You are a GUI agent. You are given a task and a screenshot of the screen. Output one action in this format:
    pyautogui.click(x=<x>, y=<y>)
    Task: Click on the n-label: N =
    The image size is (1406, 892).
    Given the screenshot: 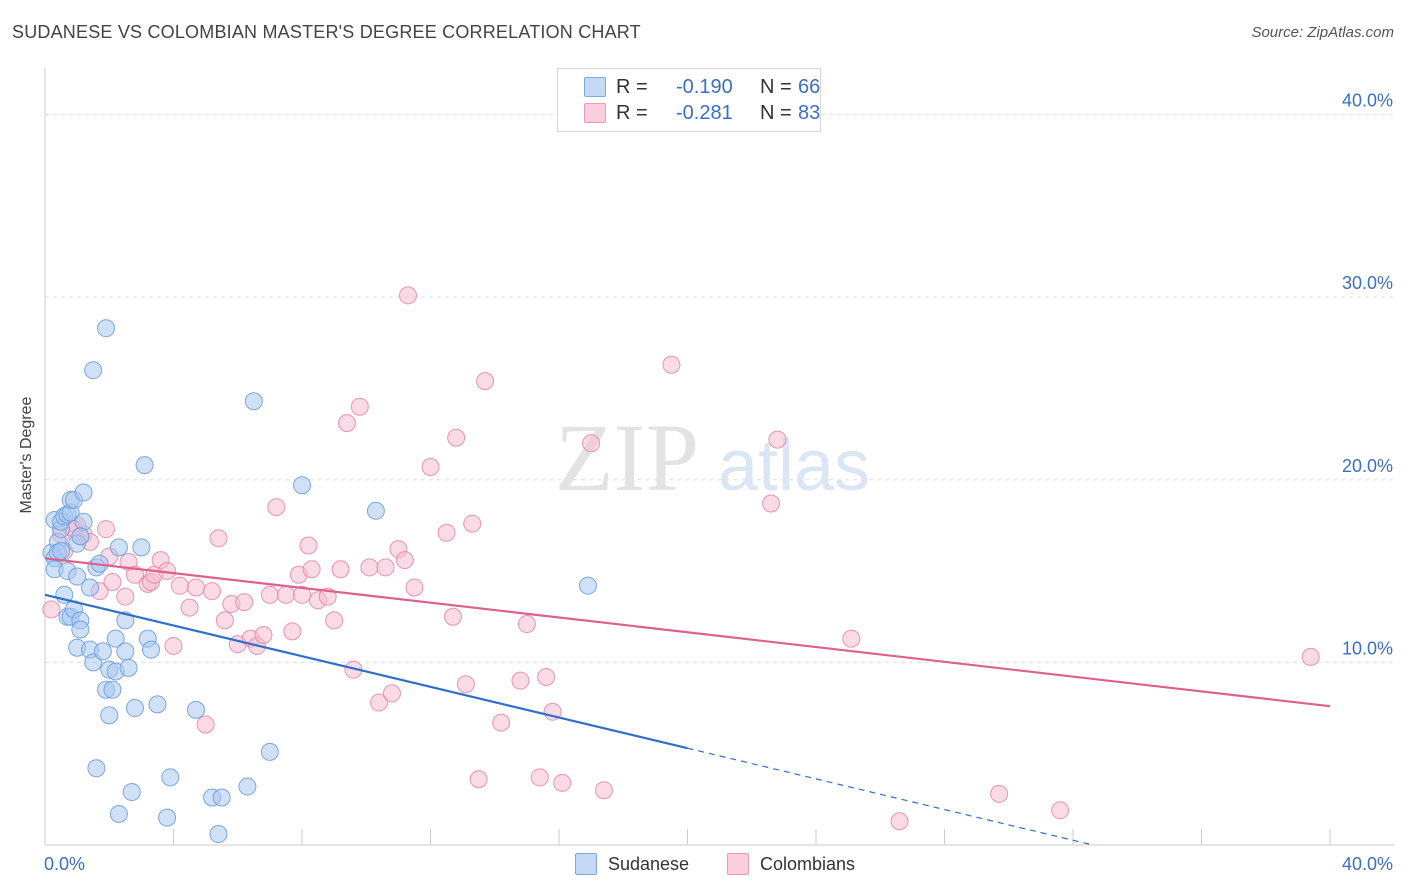 What is the action you would take?
    pyautogui.click(x=776, y=112)
    